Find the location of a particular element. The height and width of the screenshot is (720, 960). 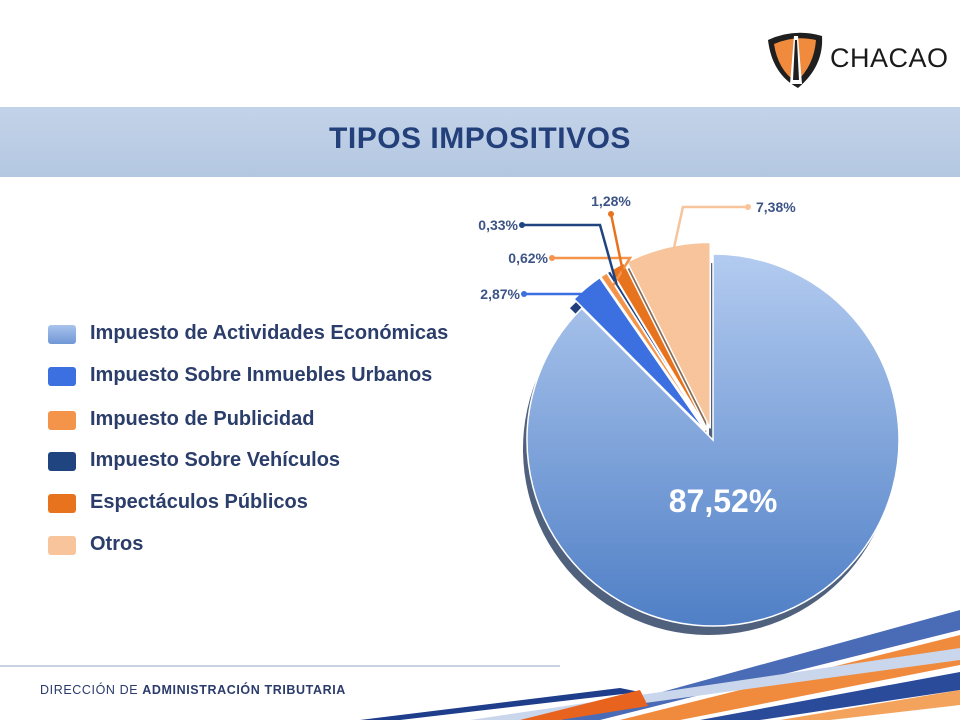

legend-label: Impuesto de Actividades Económicas is located at coordinates (269, 333).